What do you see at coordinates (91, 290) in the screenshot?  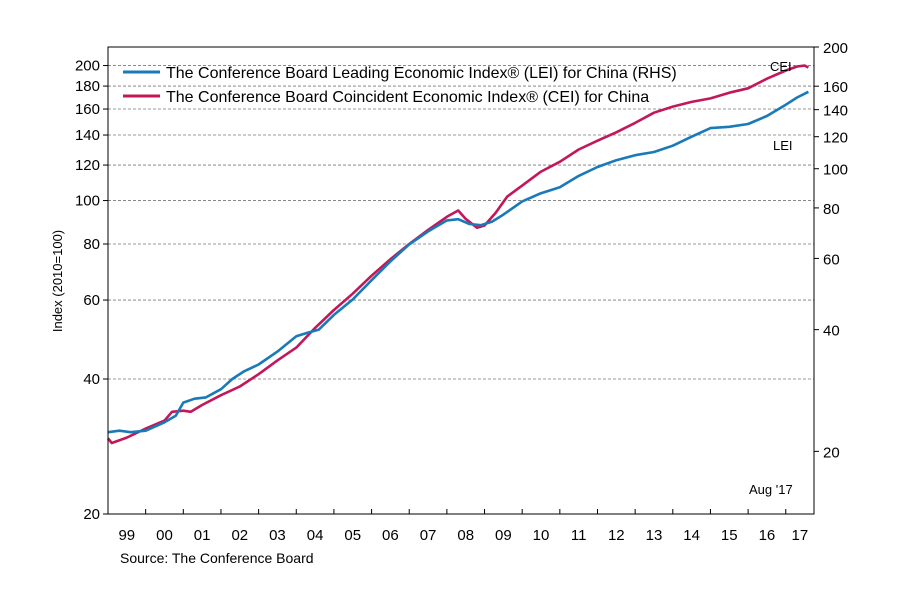 I see `left-axis: 20 40 60 80 100 120 140 160 180 200` at bounding box center [91, 290].